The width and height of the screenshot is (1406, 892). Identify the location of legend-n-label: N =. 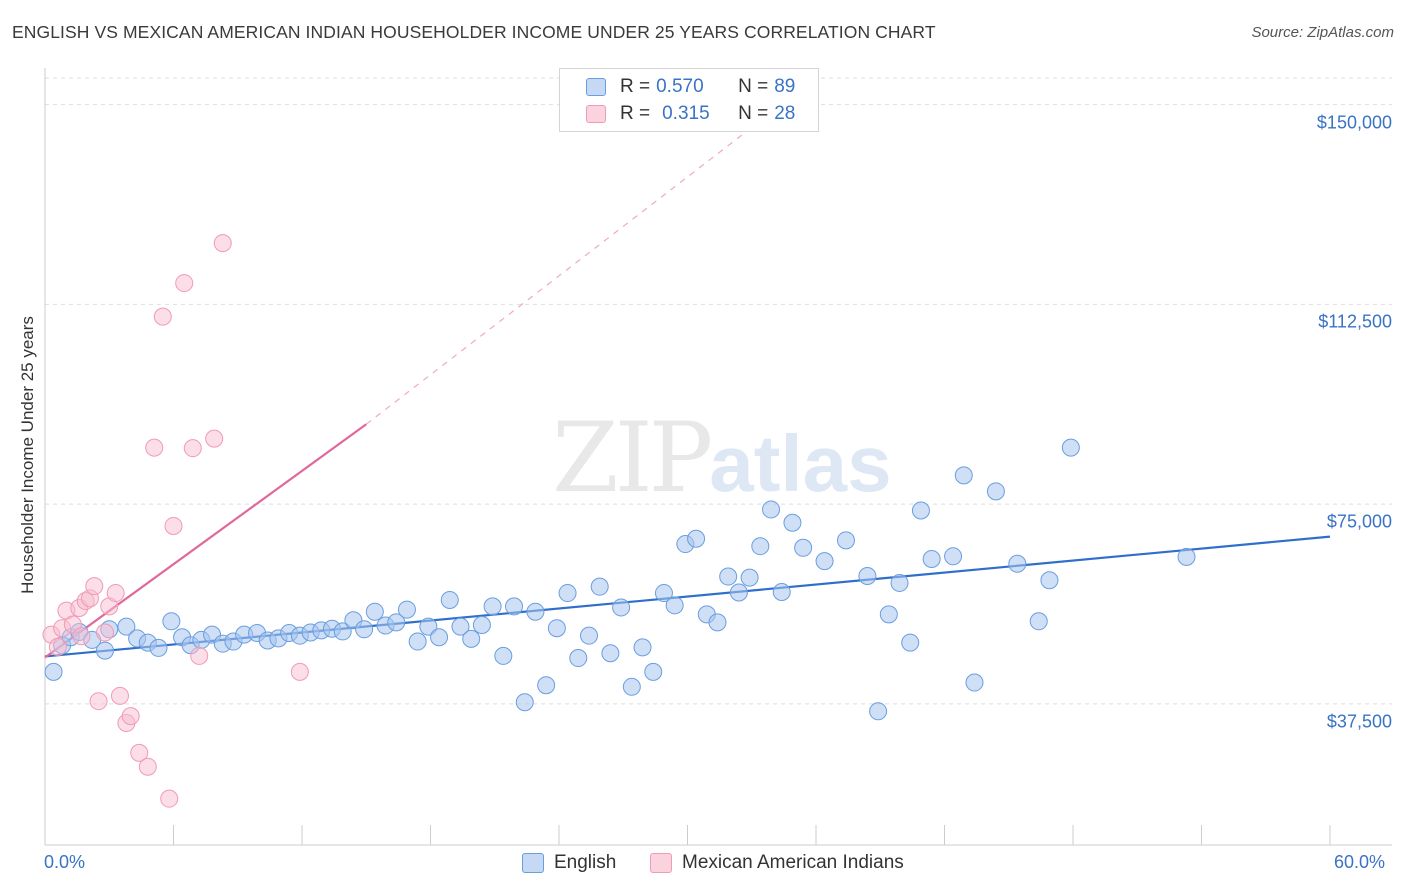
(753, 113).